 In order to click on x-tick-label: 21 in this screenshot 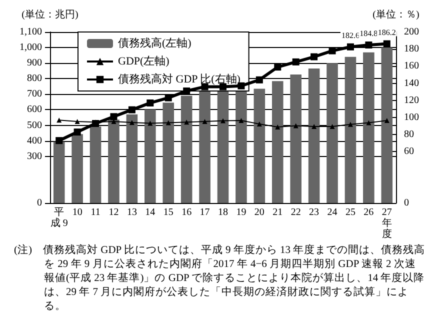, I will do `click(277, 212)`.